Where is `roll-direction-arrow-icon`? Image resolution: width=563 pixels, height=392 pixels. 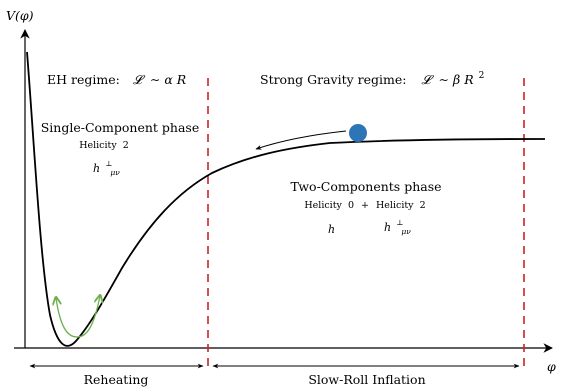 roll-direction-arrow-icon is located at coordinates (301, 140).